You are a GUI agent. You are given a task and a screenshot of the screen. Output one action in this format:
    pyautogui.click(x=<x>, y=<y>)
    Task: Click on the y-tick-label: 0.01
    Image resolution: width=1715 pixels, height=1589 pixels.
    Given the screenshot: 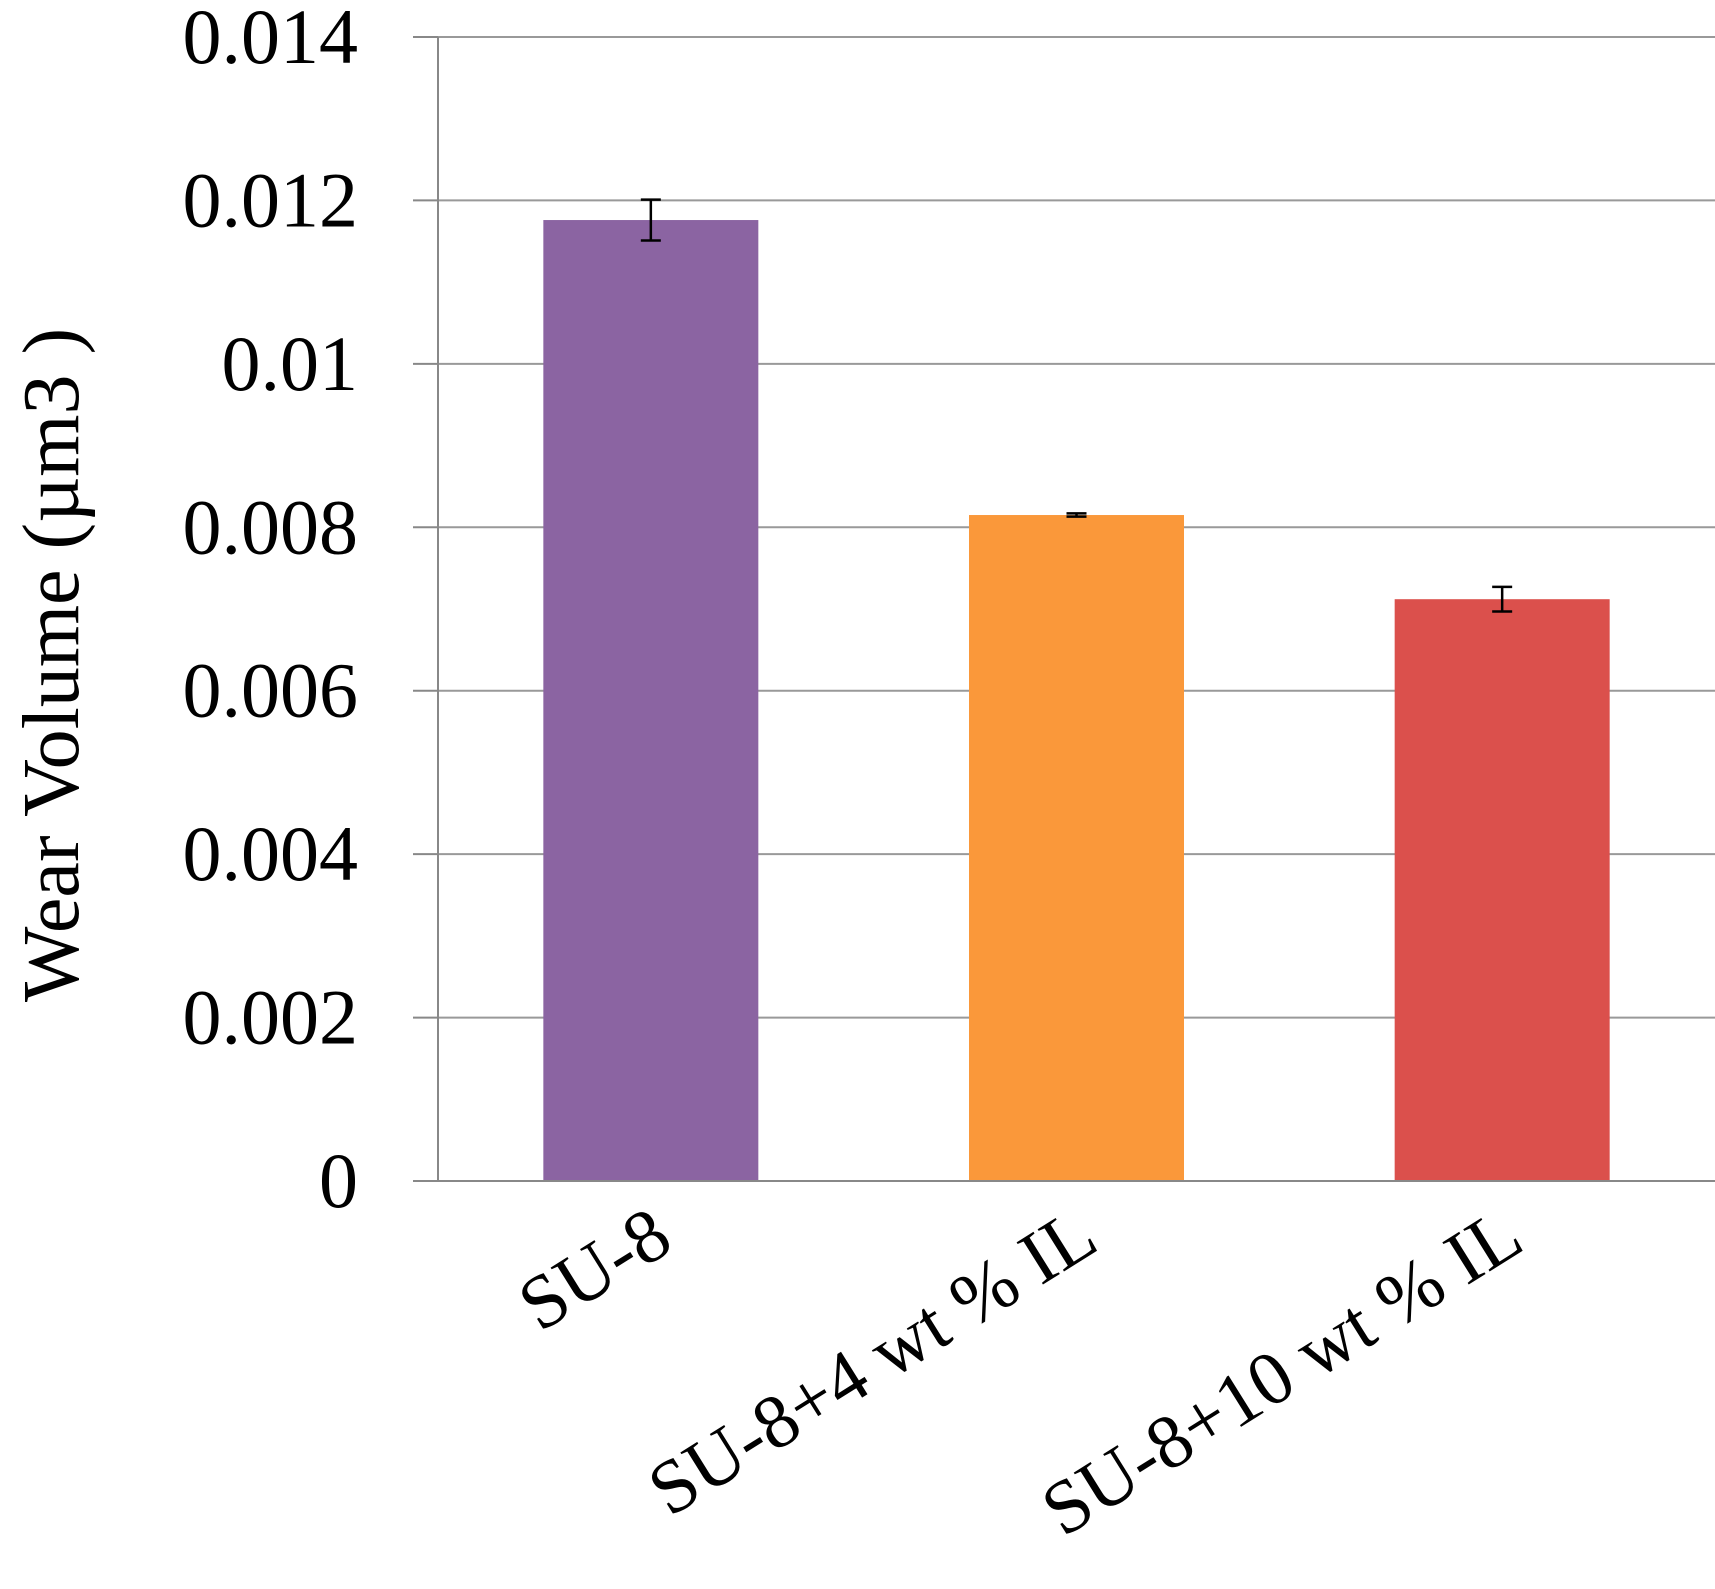 What is the action you would take?
    pyautogui.click(x=290, y=363)
    